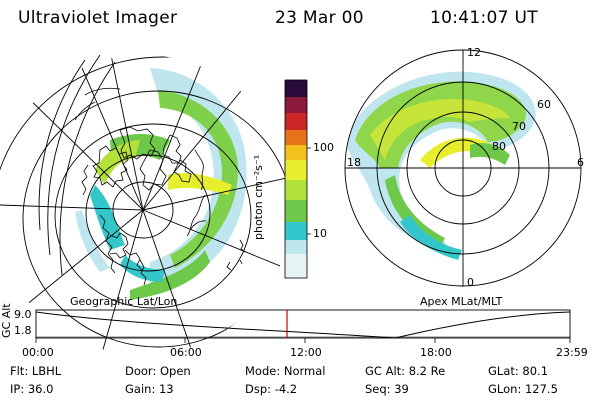  What do you see at coordinates (23, 314) in the screenshot?
I see `timeline-ytick-9: 9.0` at bounding box center [23, 314].